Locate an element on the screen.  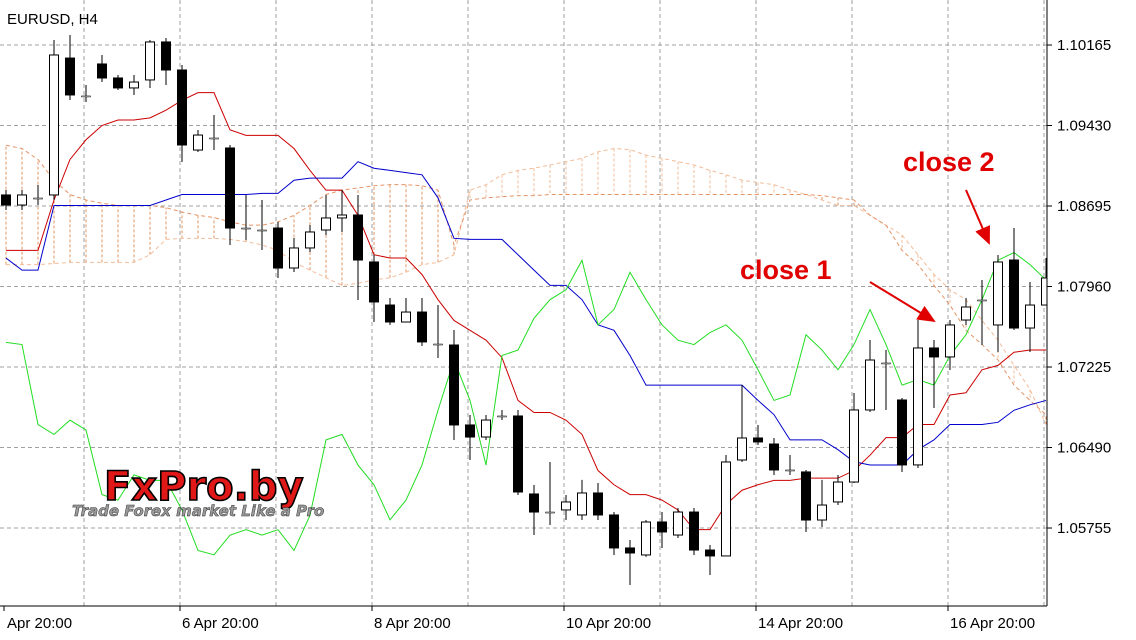
y-tick-label: 1.10165 is located at coordinates (1084, 45).